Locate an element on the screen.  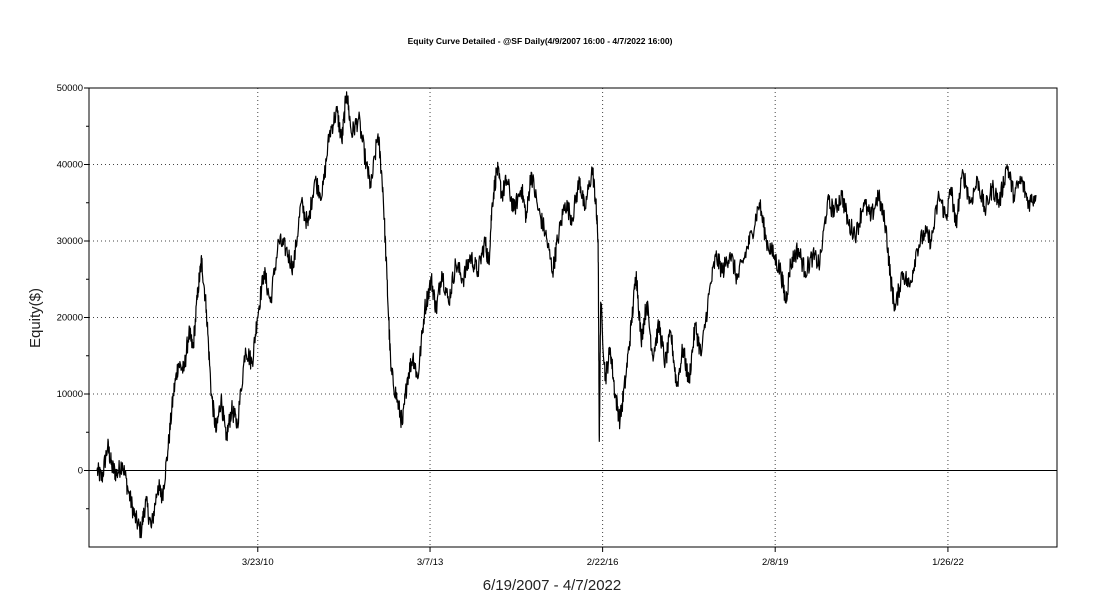
x-tick-label: 3/23/10 is located at coordinates (258, 562).